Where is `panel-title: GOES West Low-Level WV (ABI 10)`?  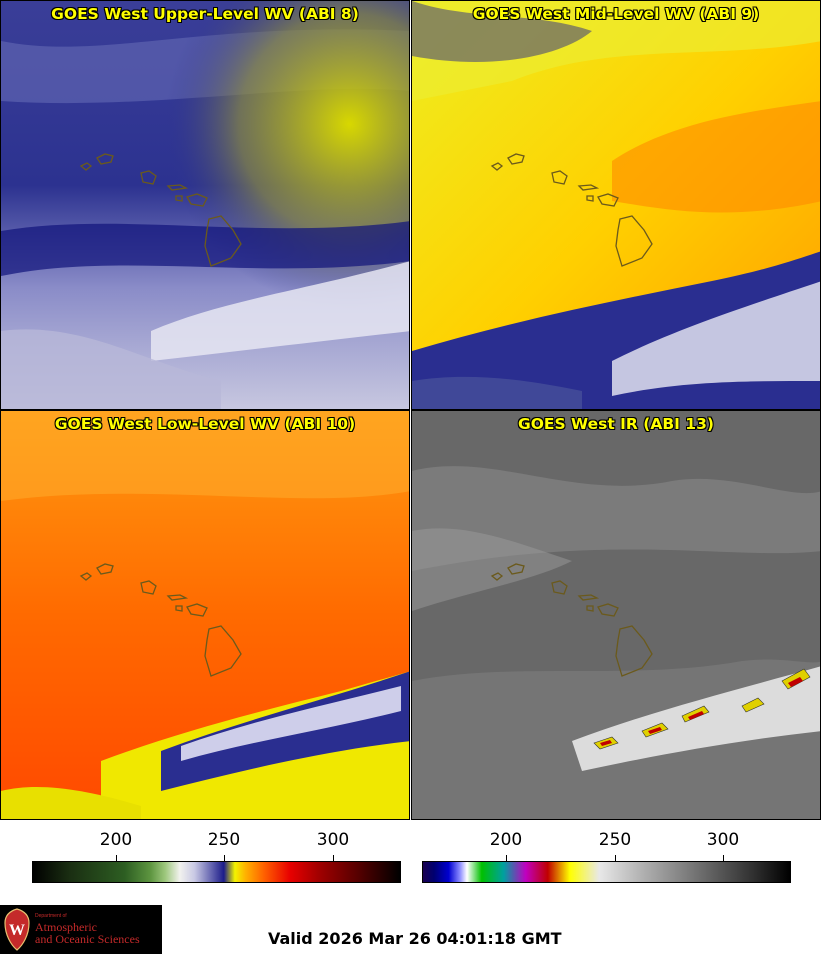
panel-title: GOES West Low-Level WV (ABI 10) is located at coordinates (205, 424).